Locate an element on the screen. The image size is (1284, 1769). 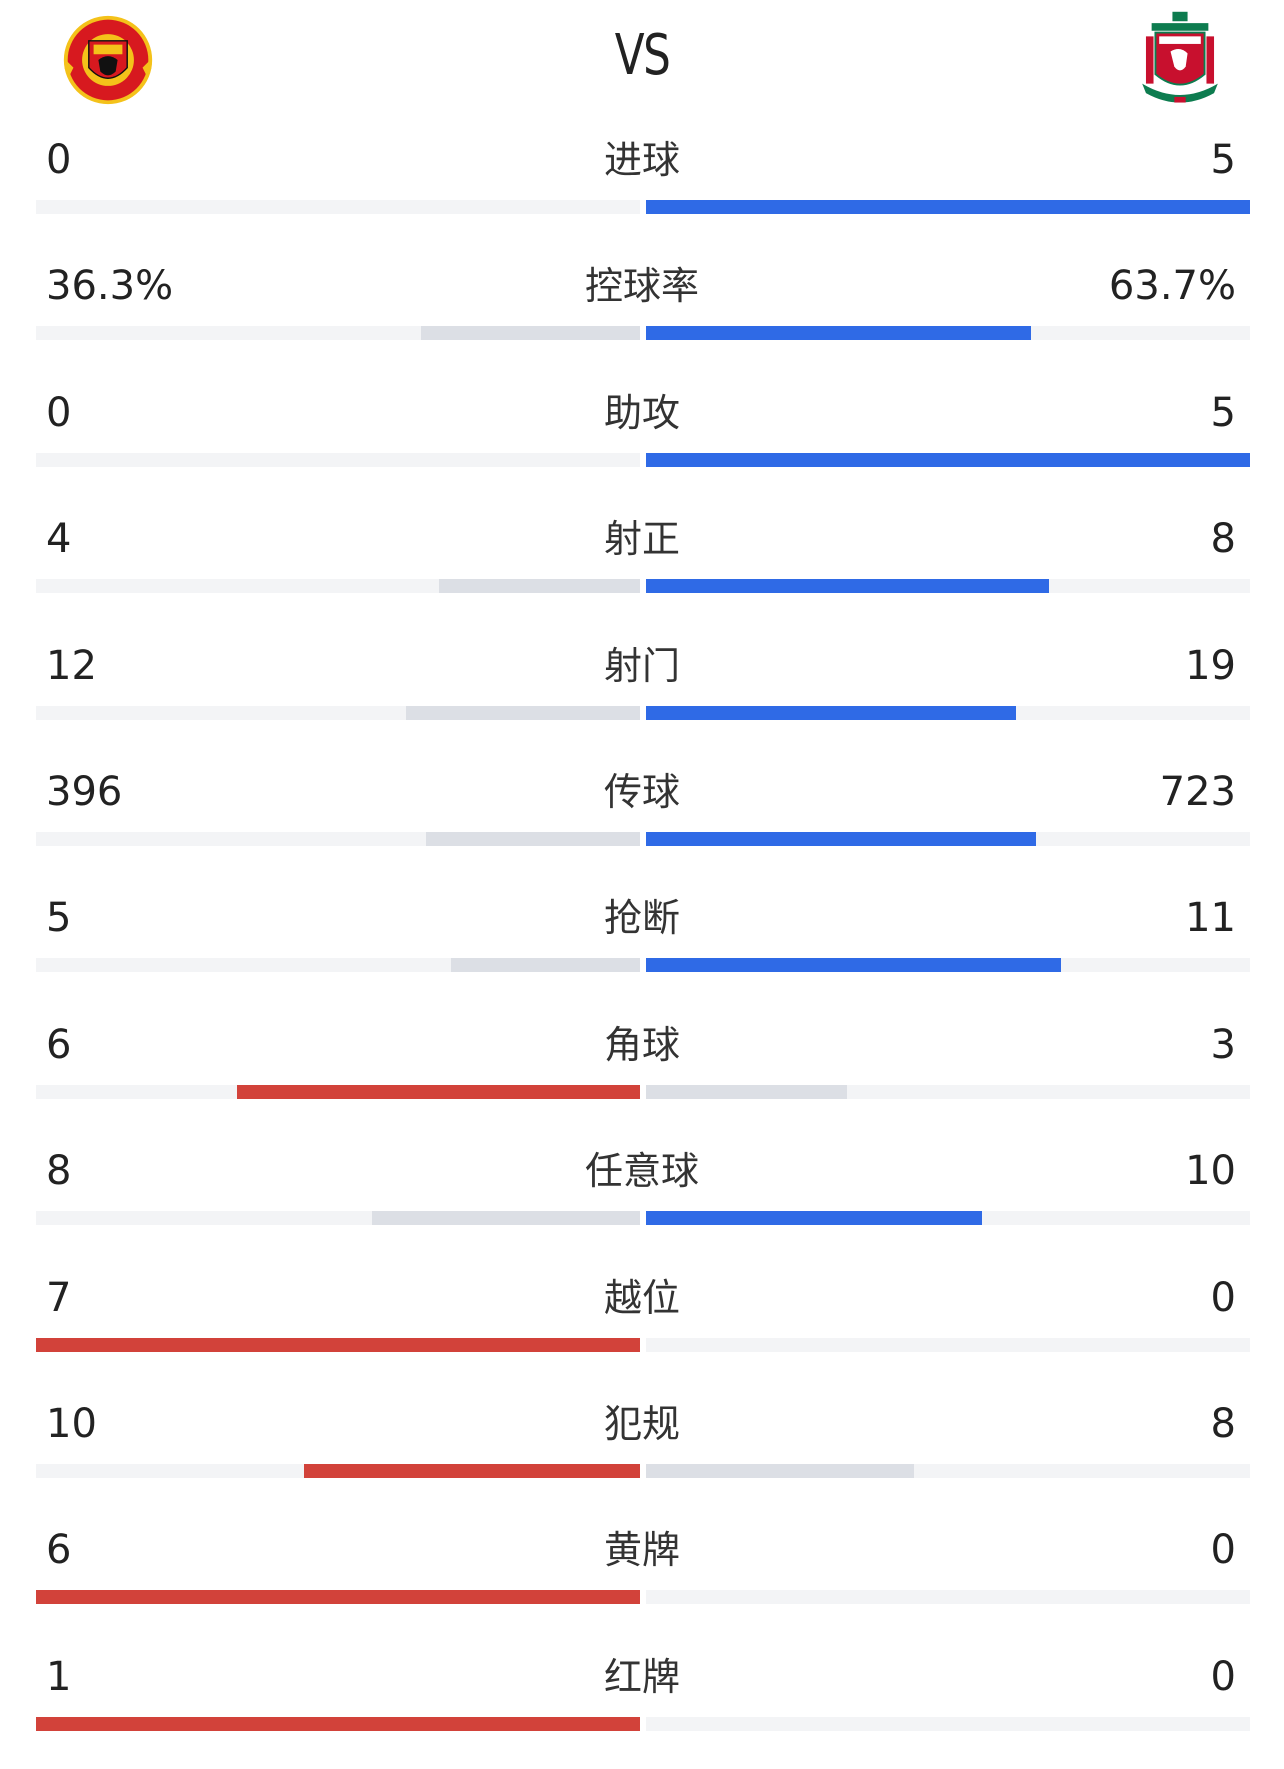
stat-label: 抢断 is located at coordinates (641, 918).